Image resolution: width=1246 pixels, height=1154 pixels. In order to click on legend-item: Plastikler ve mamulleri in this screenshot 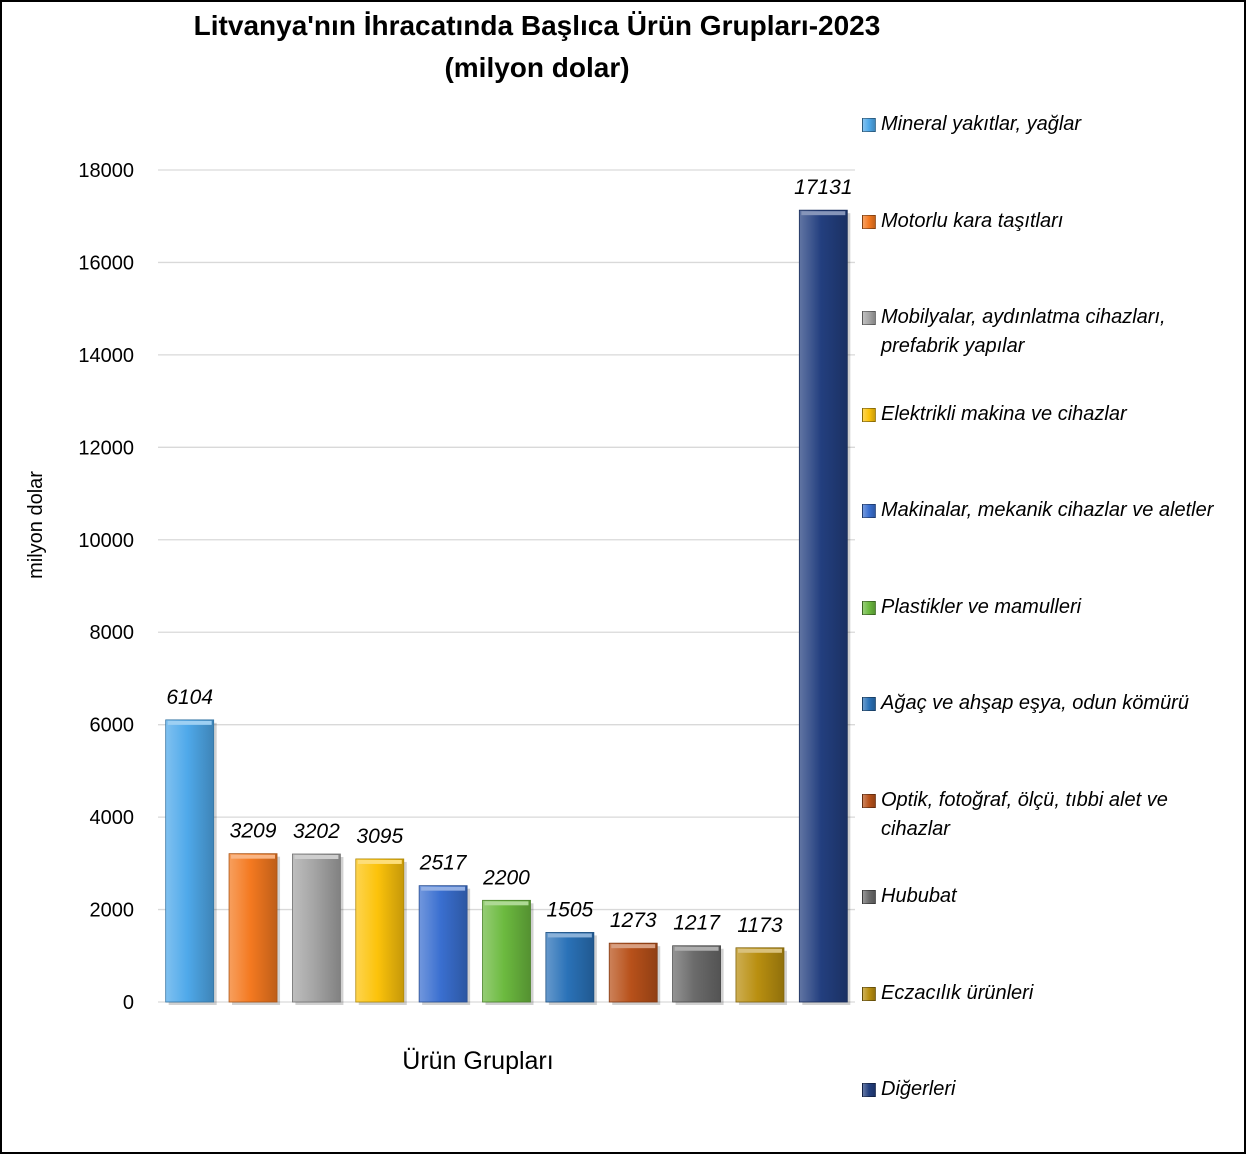, I will do `click(1047, 607)`.